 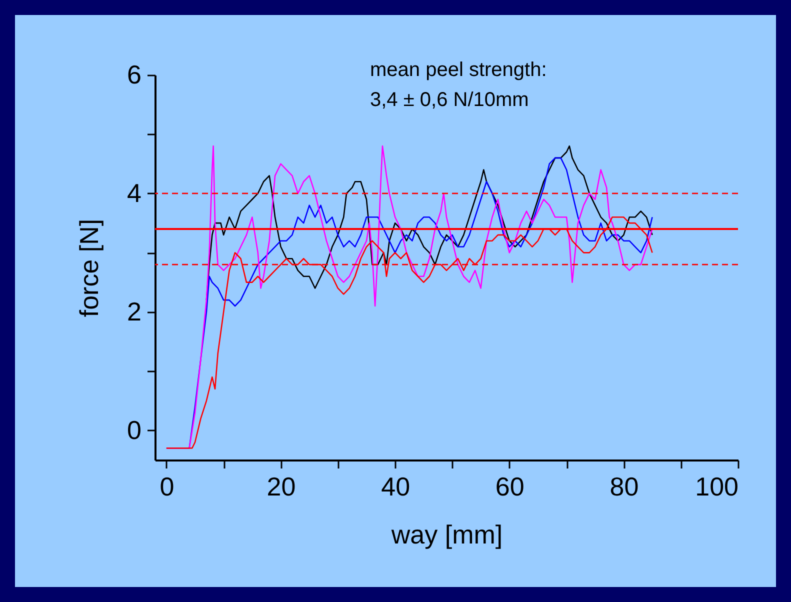 I want to click on y-tick-label: 6, so click(x=134, y=75).